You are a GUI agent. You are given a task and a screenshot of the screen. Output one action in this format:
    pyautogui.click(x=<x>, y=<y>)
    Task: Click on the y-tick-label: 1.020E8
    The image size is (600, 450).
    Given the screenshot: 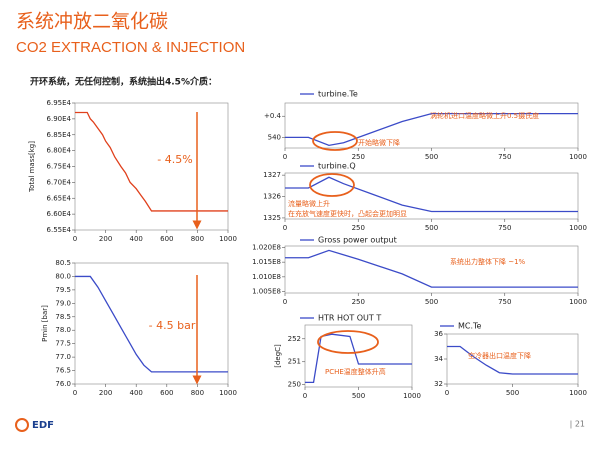 What is the action you would take?
    pyautogui.click(x=266, y=247)
    